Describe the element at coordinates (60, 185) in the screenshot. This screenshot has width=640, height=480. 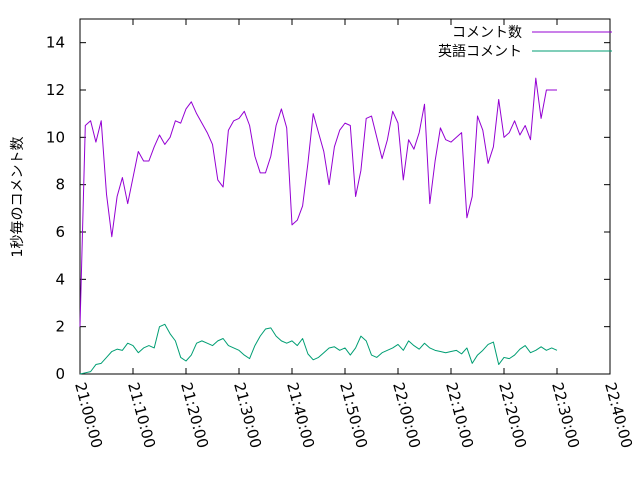
I see `y-tick-label-4: 8` at that location.